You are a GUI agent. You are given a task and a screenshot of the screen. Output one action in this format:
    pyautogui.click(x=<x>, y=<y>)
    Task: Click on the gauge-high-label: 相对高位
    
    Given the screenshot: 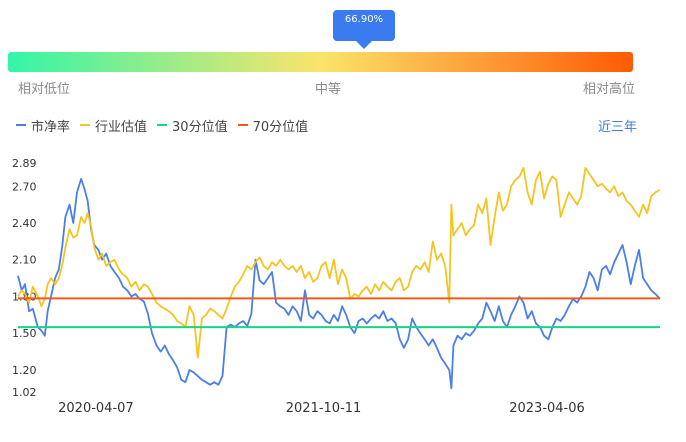 What is the action you would take?
    pyautogui.click(x=609, y=89)
    